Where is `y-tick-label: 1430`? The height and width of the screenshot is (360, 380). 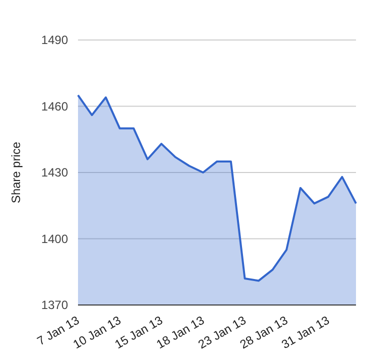 y-tick-label: 1430 is located at coordinates (54, 173).